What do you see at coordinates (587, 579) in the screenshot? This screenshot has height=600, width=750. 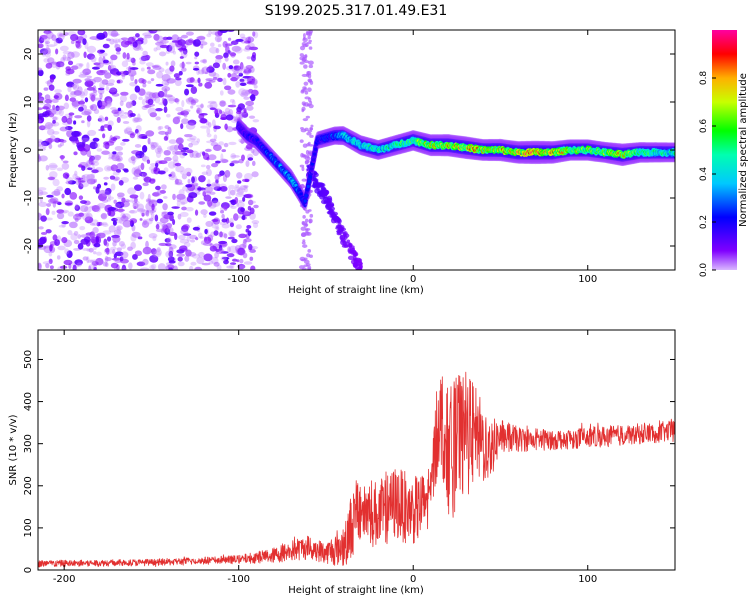 I see `snr-xtick-label: 100` at bounding box center [587, 579].